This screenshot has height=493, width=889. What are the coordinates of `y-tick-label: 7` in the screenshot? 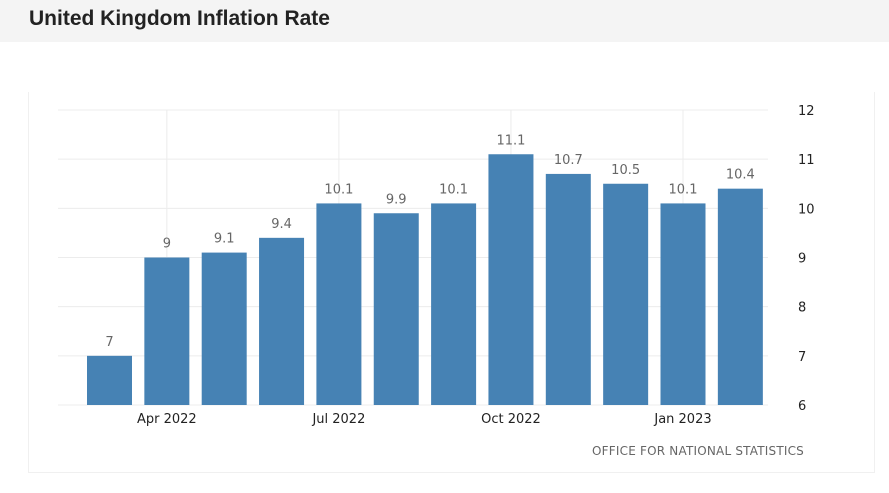 It's located at (802, 357).